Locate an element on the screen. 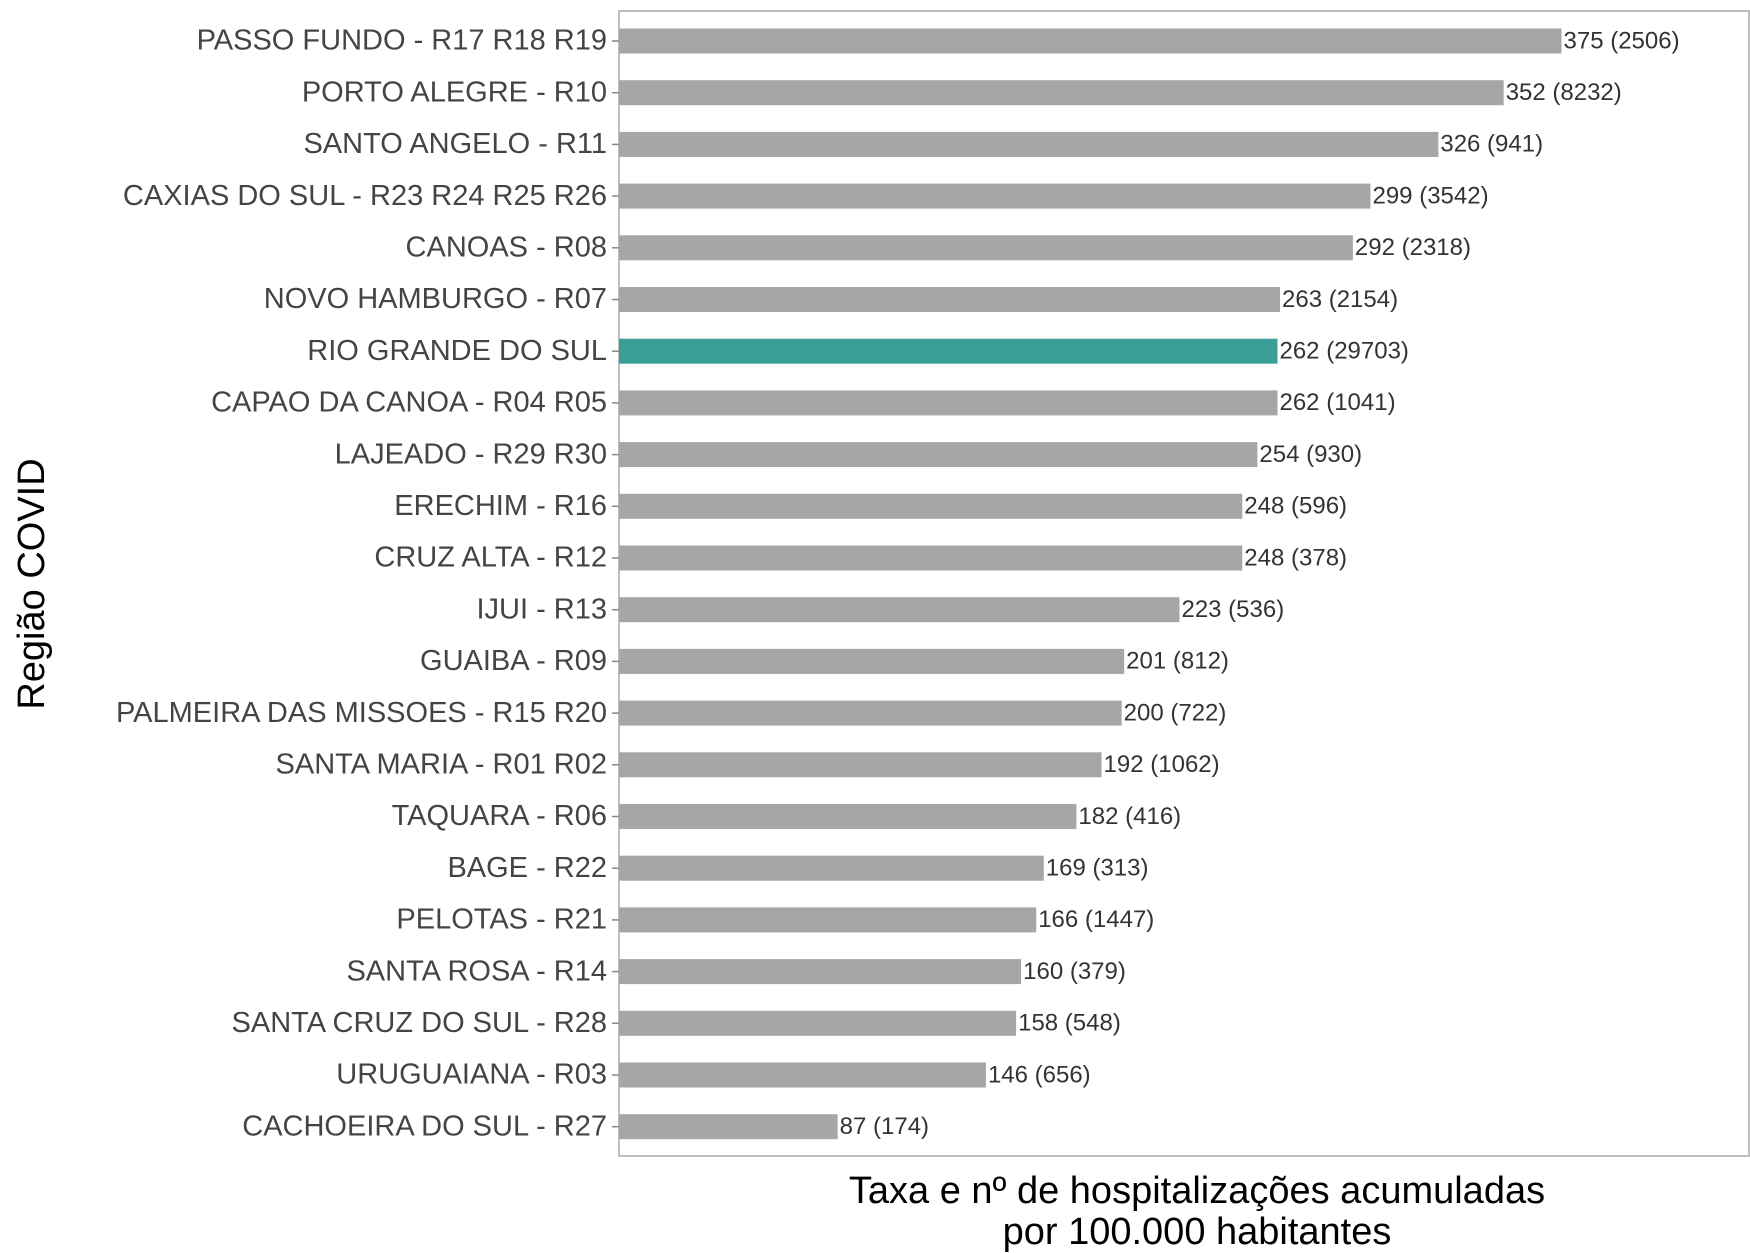  value-label: 87 (174) is located at coordinates (884, 1126).